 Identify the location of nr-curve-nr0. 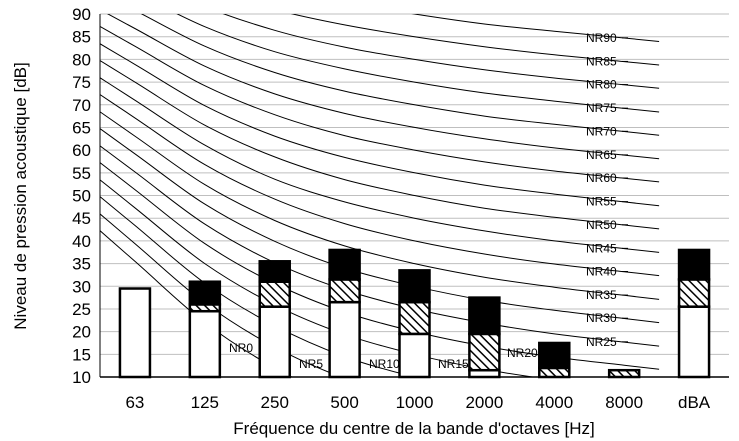
(196, 303).